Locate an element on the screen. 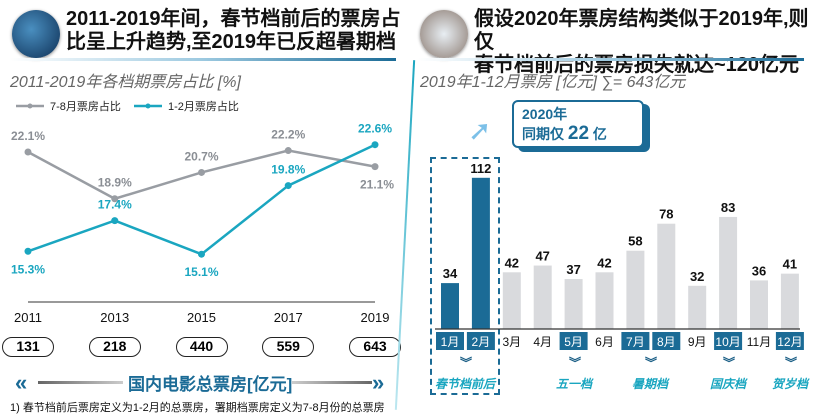 Image resolution: width=814 pixels, height=416 pixels. box-office-pill: 218 is located at coordinates (114, 347).